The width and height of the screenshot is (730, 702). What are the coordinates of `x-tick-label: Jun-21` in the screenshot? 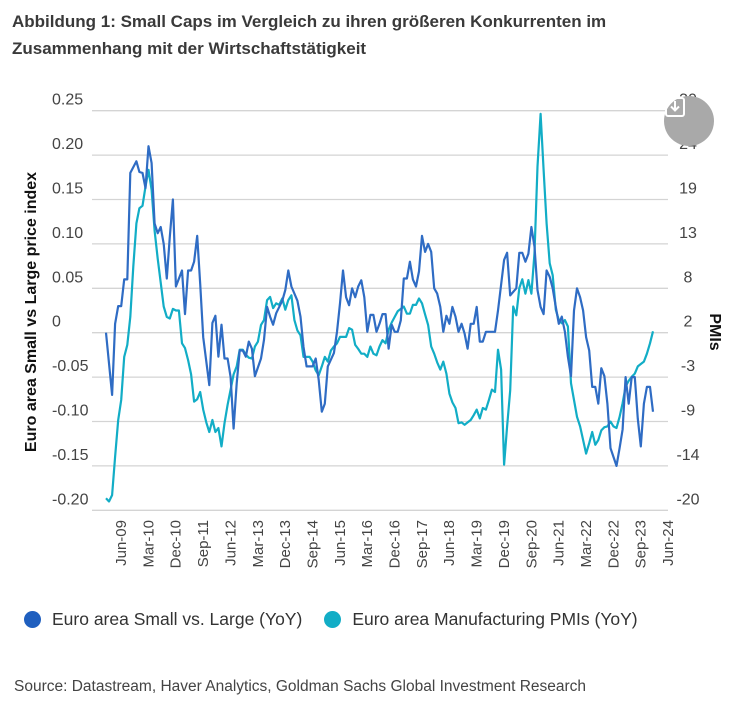 It's located at (559, 543).